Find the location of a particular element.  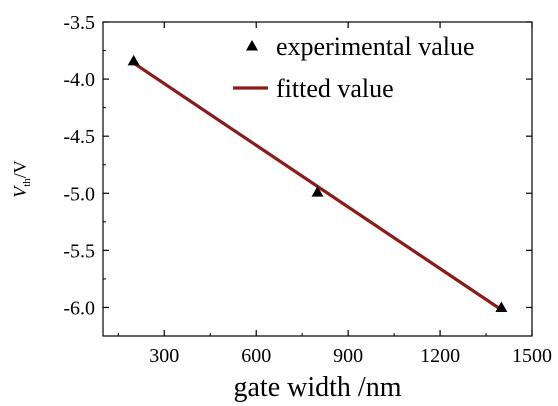

y-tick-label: -5.0 is located at coordinates (79, 194).